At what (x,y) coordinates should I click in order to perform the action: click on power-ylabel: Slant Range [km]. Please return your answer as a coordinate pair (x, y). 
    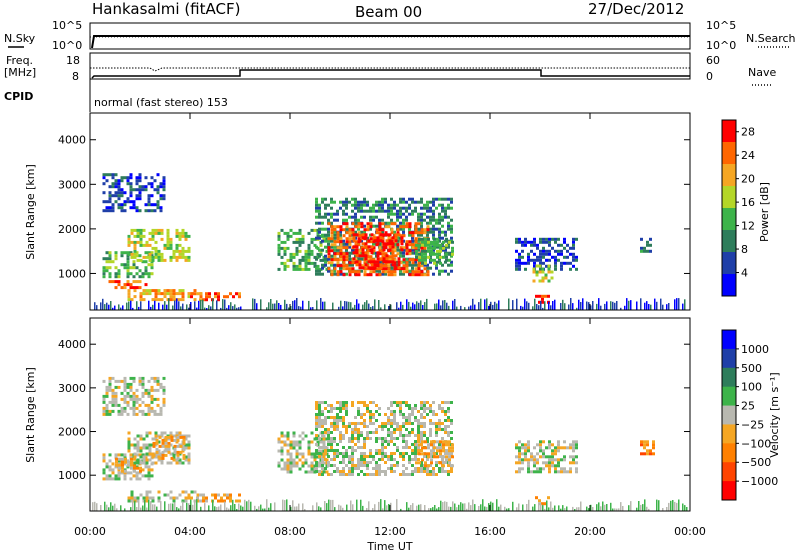
    Looking at the image, I should click on (30, 212).